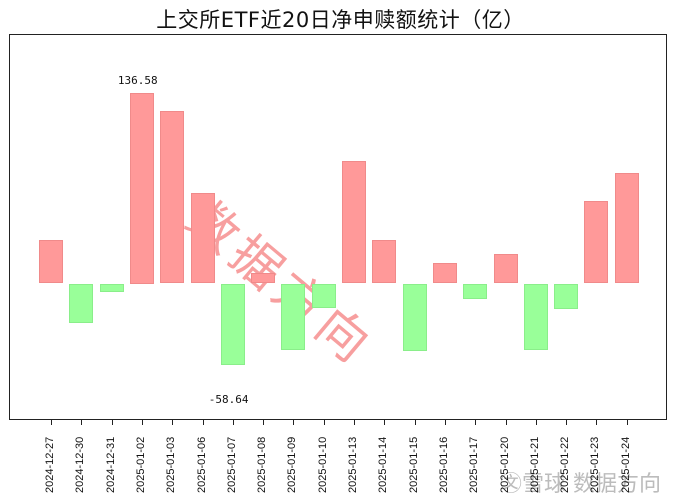 Image resolution: width=681 pixels, height=500 pixels. I want to click on max-value-label: 136.58, so click(137, 80).